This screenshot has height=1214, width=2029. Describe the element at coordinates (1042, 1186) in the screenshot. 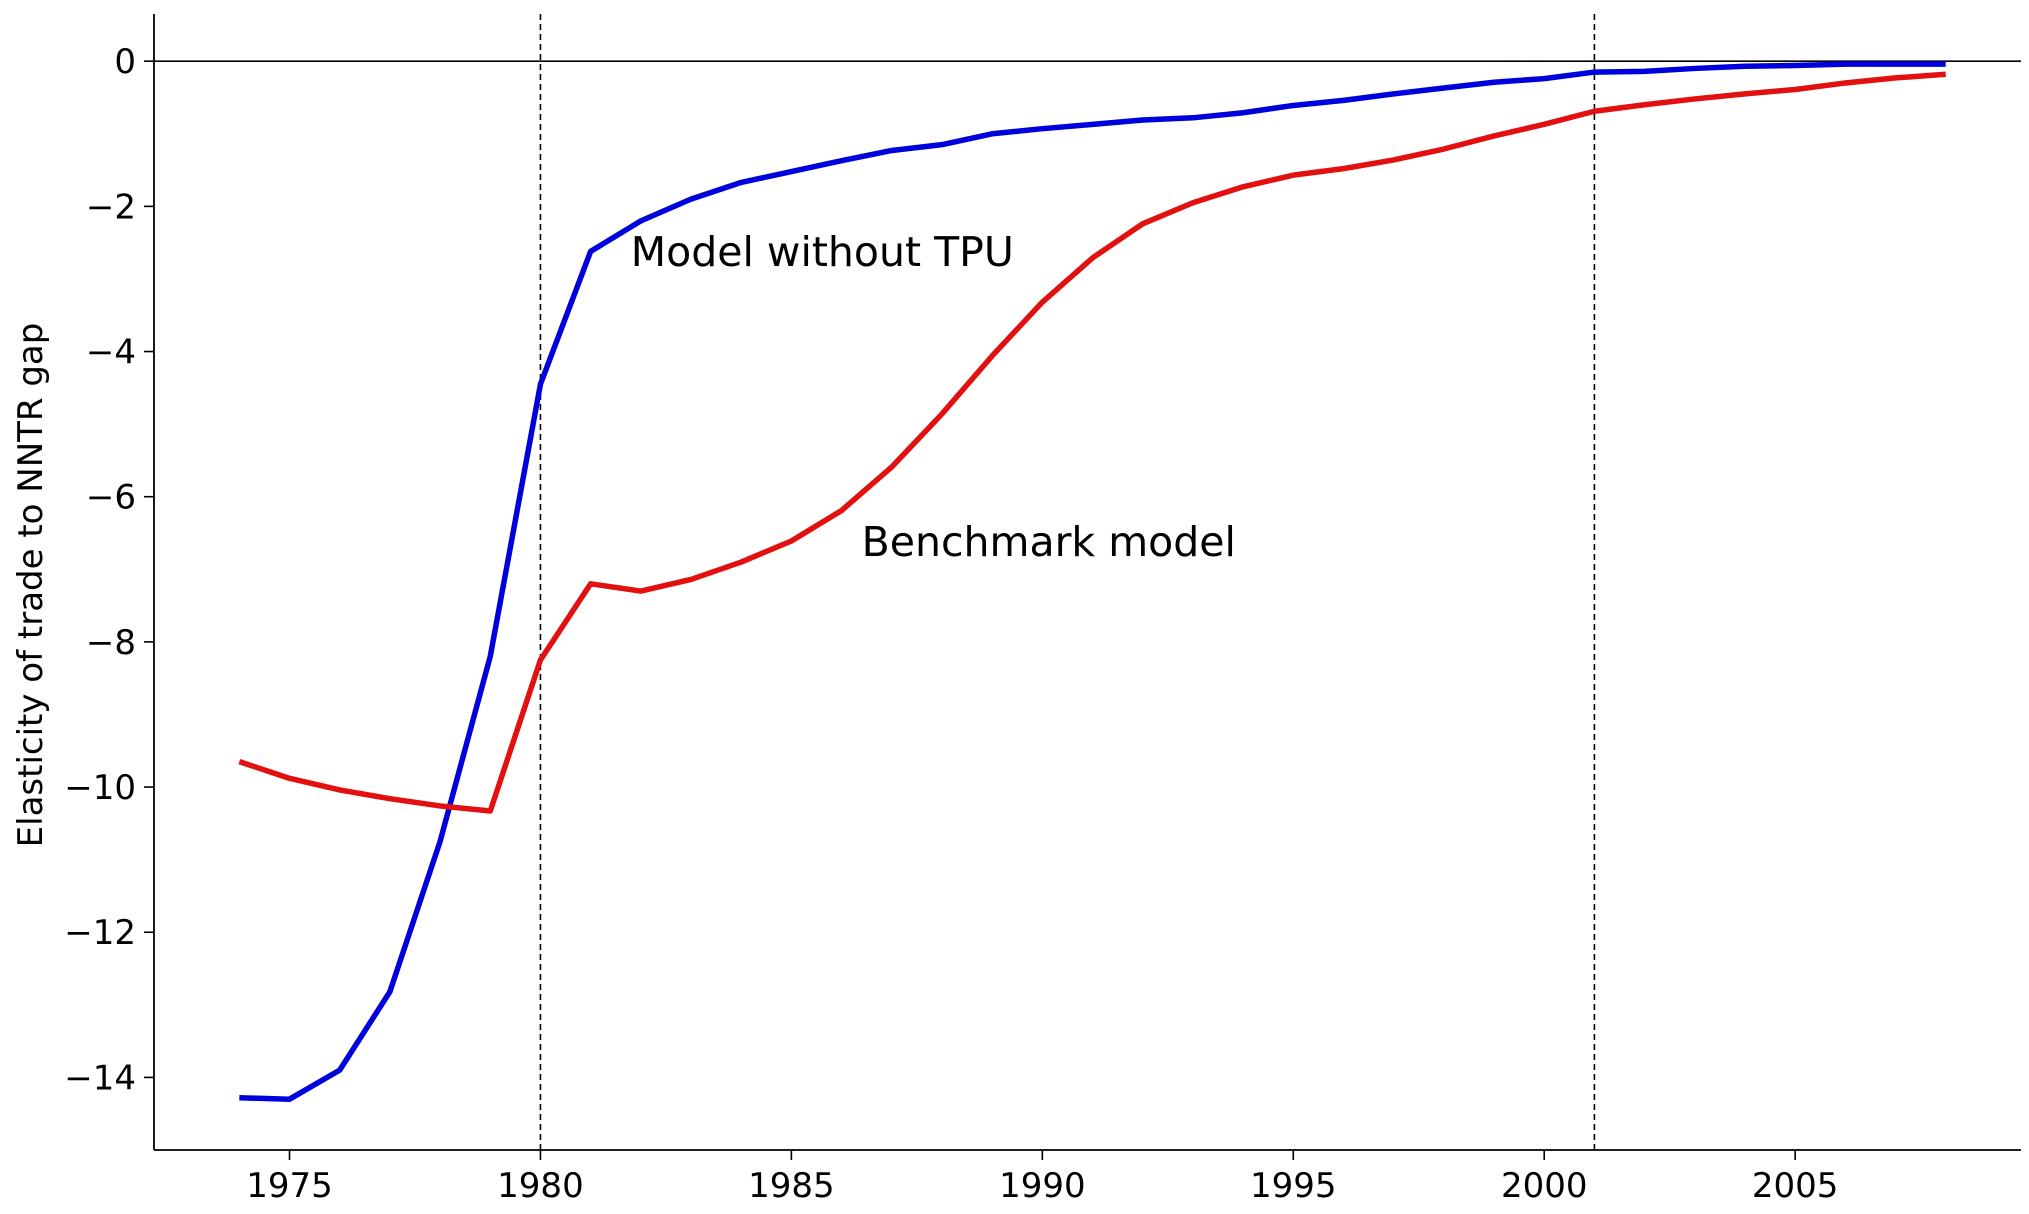

I see `x-tick-label-1990: 1990` at that location.